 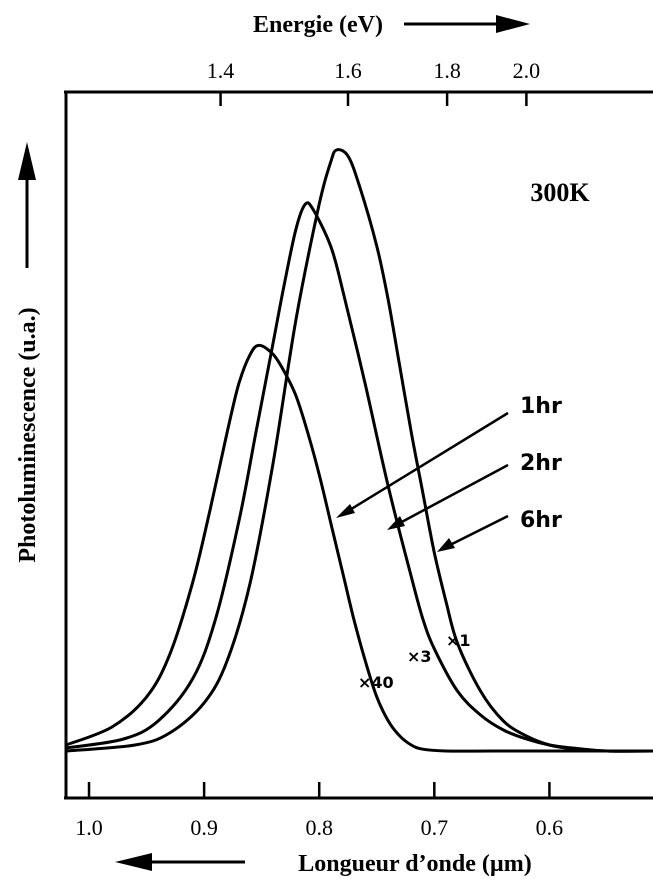 What do you see at coordinates (458, 640) in the screenshot?
I see `scale-label-6hr: ×1` at bounding box center [458, 640].